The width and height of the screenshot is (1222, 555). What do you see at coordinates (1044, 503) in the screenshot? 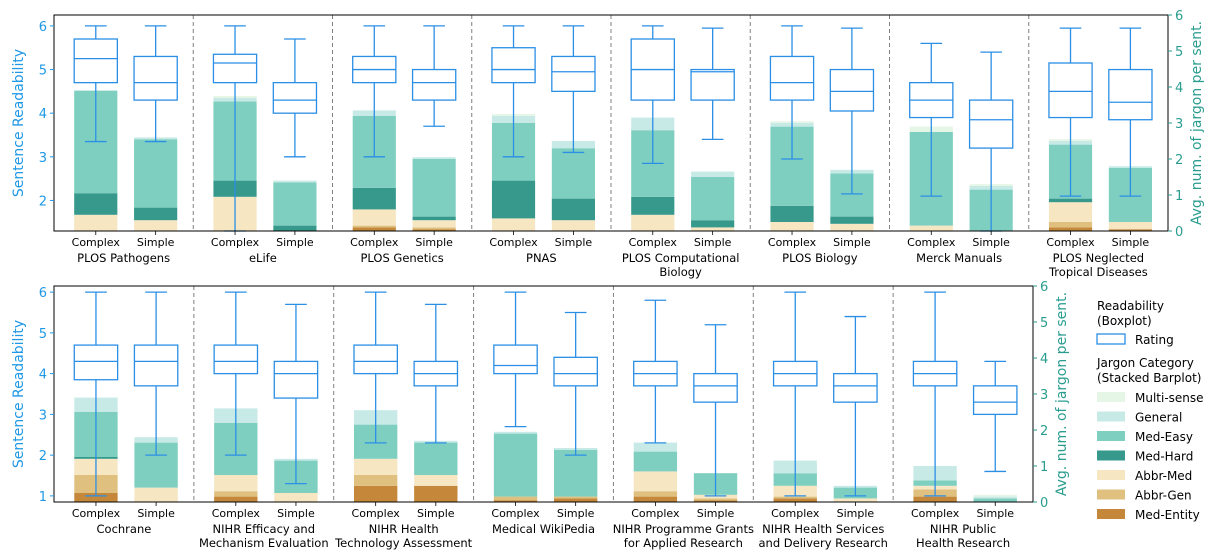
I see `y-right-tick-label: 0` at bounding box center [1044, 503].